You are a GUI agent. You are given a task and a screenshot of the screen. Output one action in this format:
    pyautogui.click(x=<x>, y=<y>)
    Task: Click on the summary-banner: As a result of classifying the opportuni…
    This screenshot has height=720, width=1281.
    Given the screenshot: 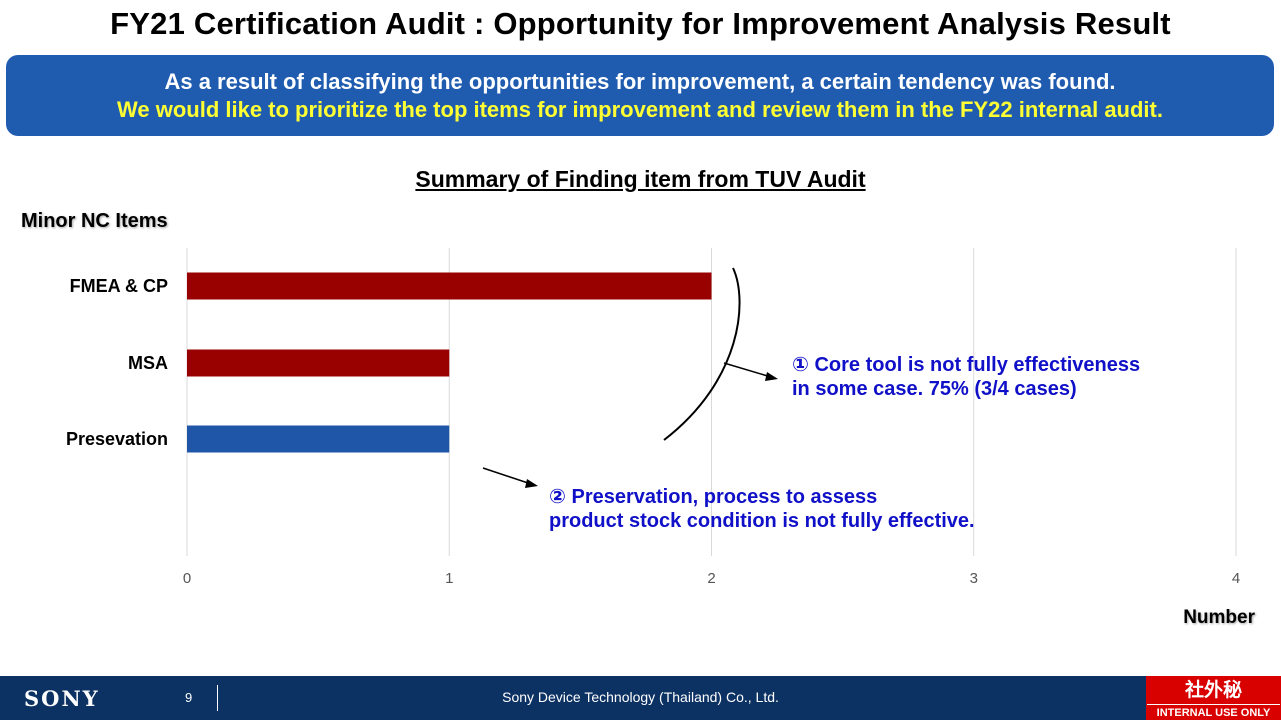 What is the action you would take?
    pyautogui.click(x=640, y=95)
    